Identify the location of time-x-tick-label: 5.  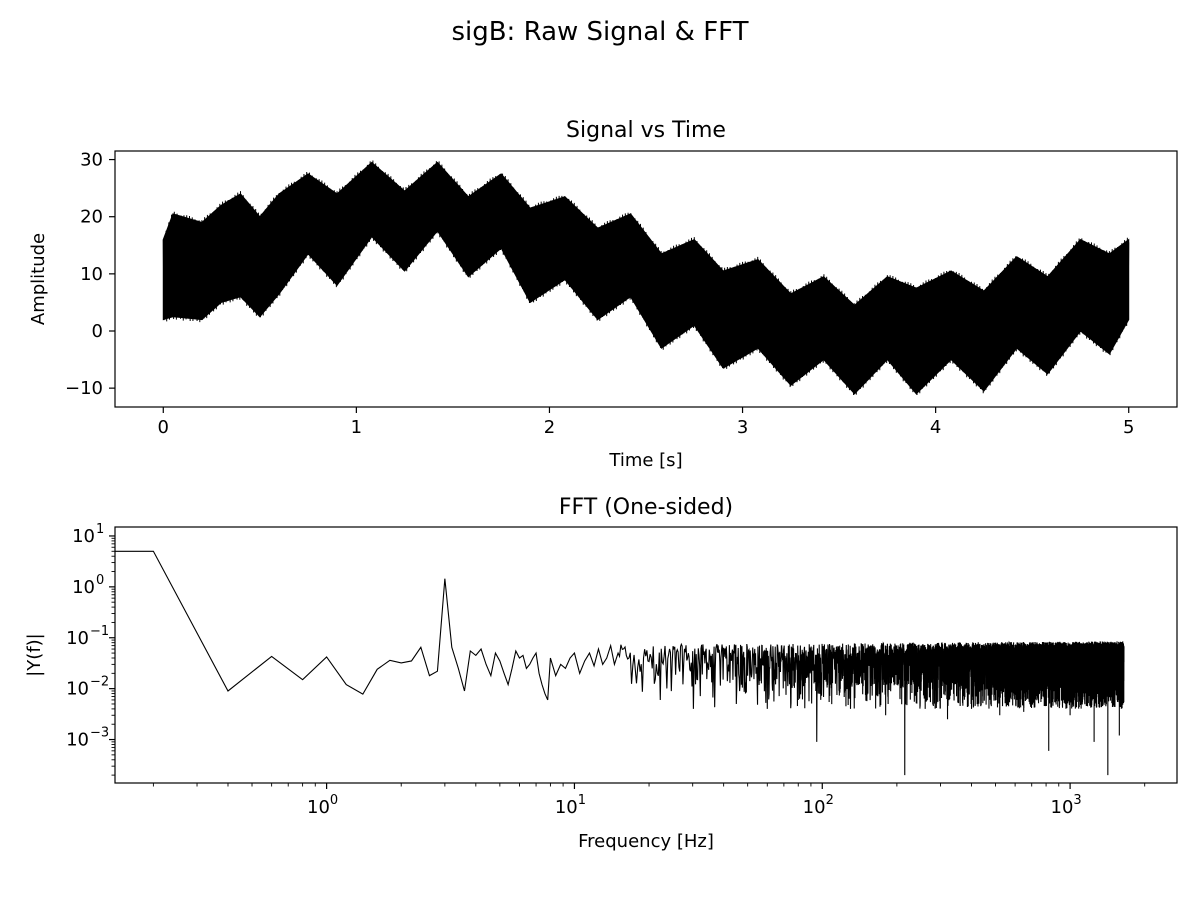
(1128, 427).